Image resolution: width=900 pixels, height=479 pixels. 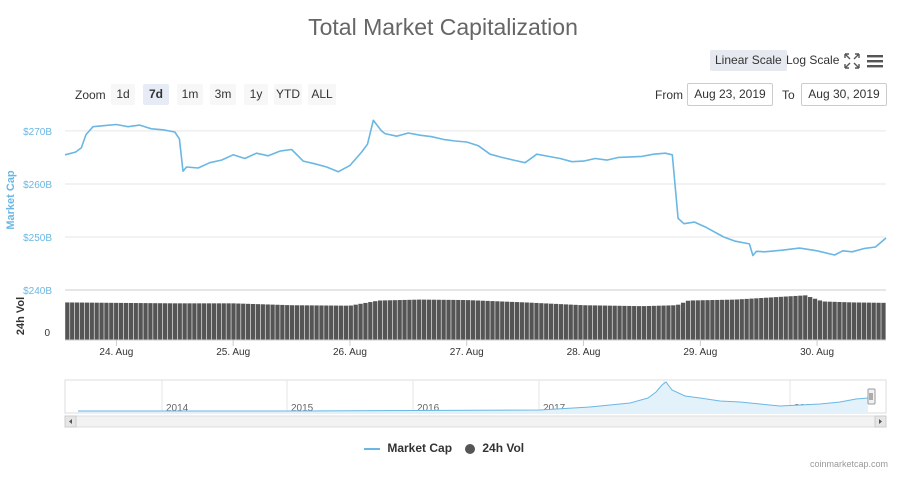 What do you see at coordinates (875, 61) in the screenshot?
I see `menu-icon` at bounding box center [875, 61].